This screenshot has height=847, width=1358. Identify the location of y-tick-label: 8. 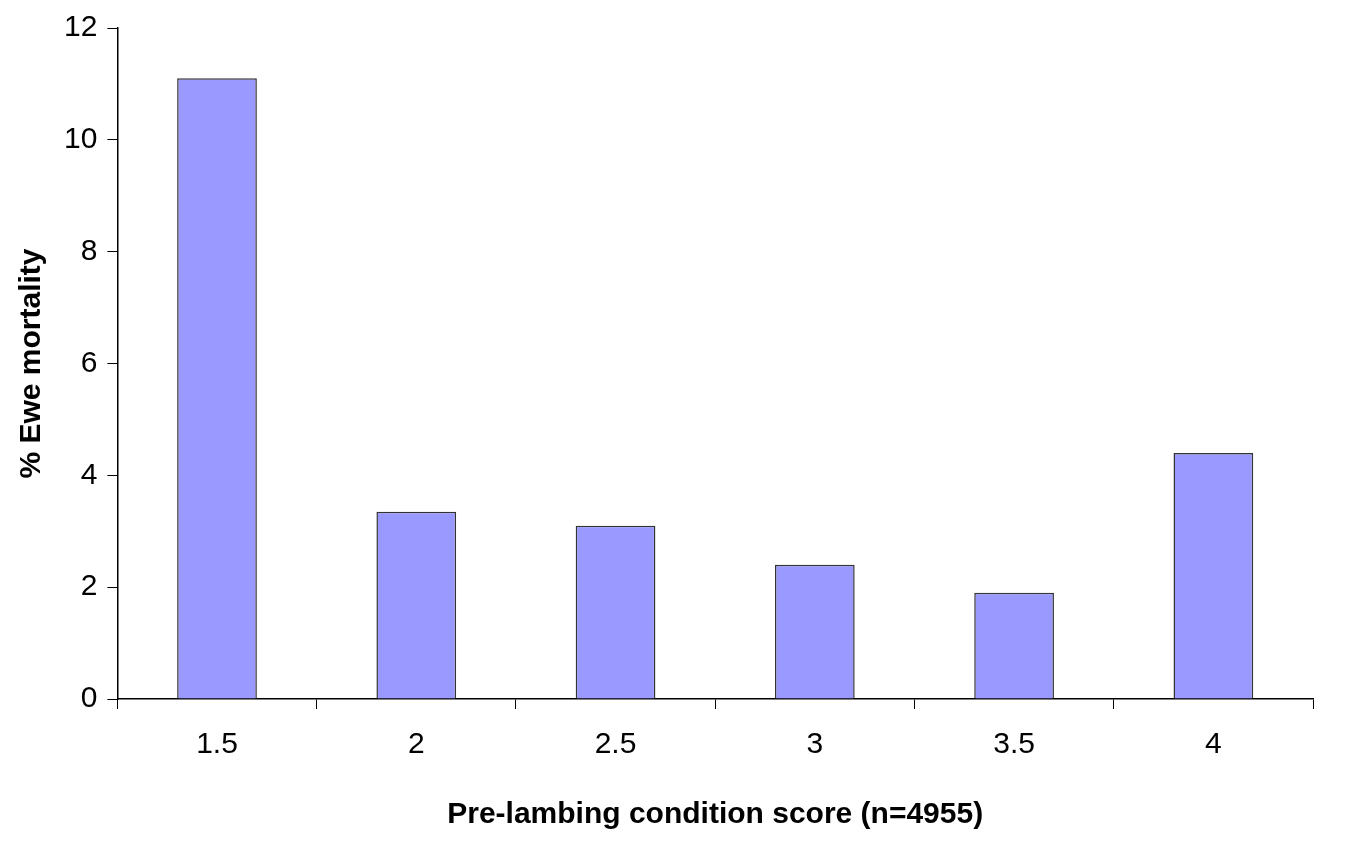
(89, 249).